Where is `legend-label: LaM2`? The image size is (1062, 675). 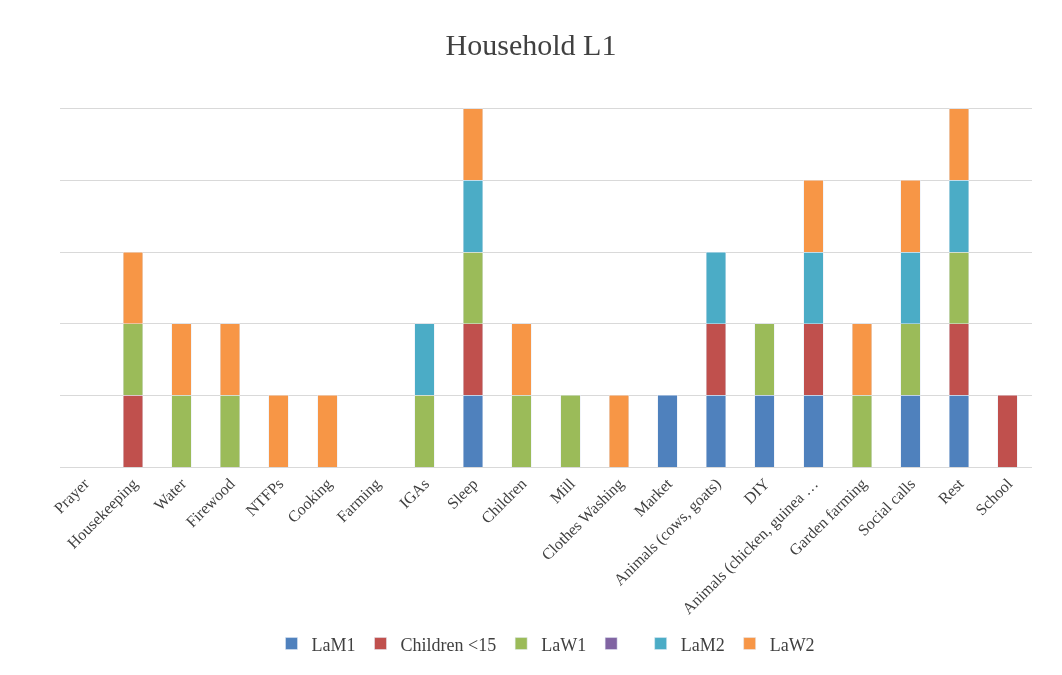 legend-label: LaM2 is located at coordinates (702, 644).